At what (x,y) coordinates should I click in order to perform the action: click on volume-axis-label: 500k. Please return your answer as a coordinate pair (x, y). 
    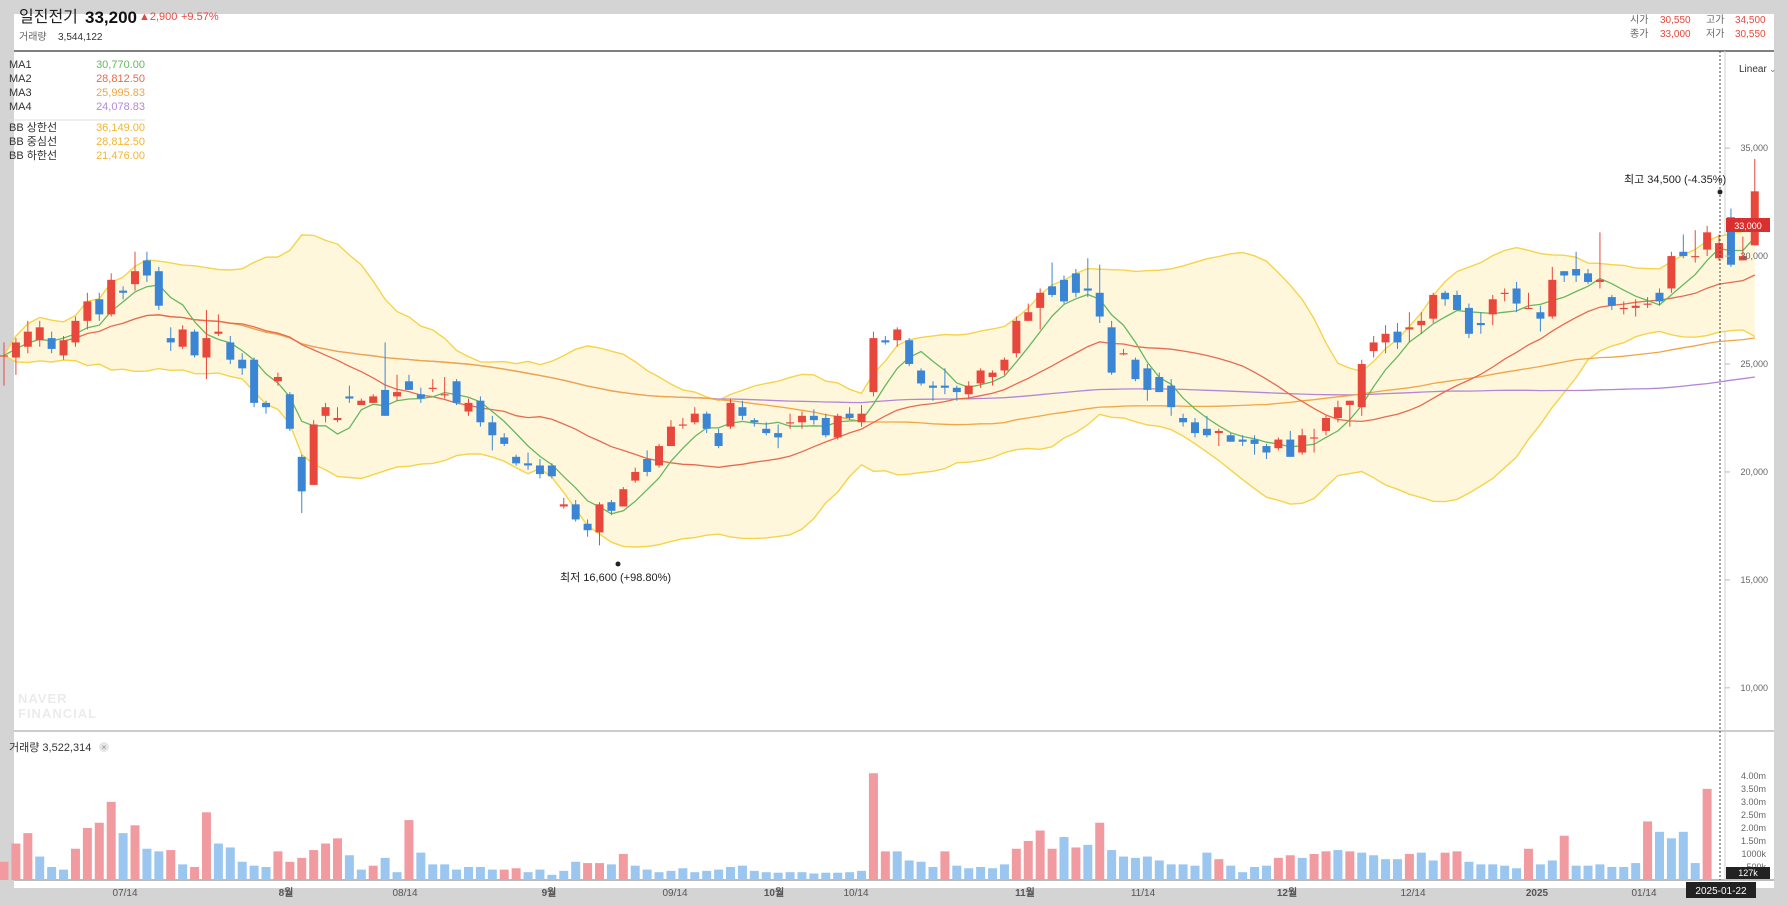
    Looking at the image, I should click on (1756, 867).